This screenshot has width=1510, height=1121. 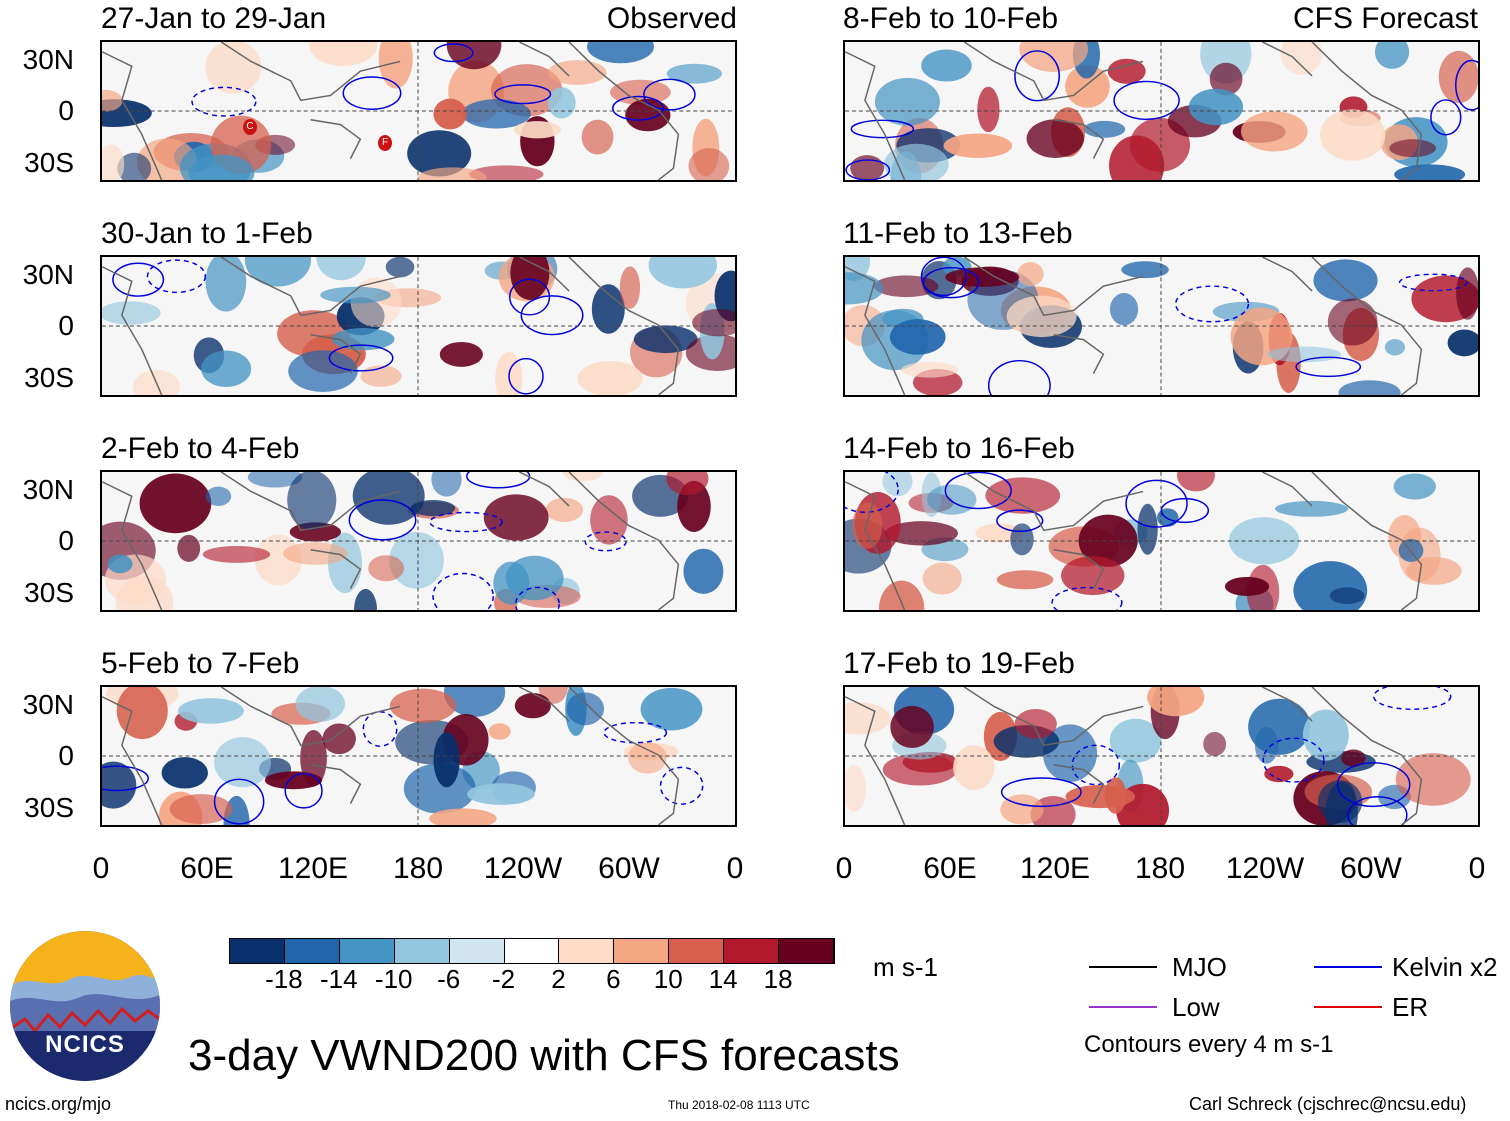 I want to click on colorbar-tick-label: -6, so click(x=449, y=979).